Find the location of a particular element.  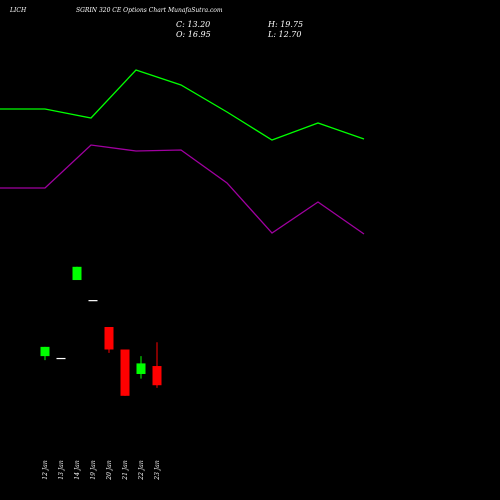

close-value: C: 13.20 is located at coordinates (193, 24).